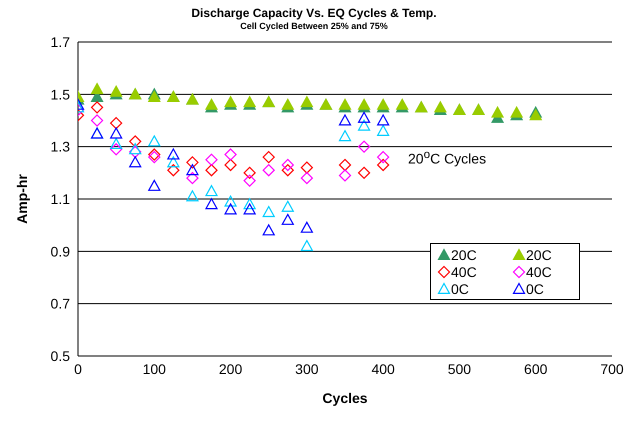 The image size is (628, 421). Describe the element at coordinates (60, 251) in the screenshot. I see `y-tick-label: 0.9` at that location.